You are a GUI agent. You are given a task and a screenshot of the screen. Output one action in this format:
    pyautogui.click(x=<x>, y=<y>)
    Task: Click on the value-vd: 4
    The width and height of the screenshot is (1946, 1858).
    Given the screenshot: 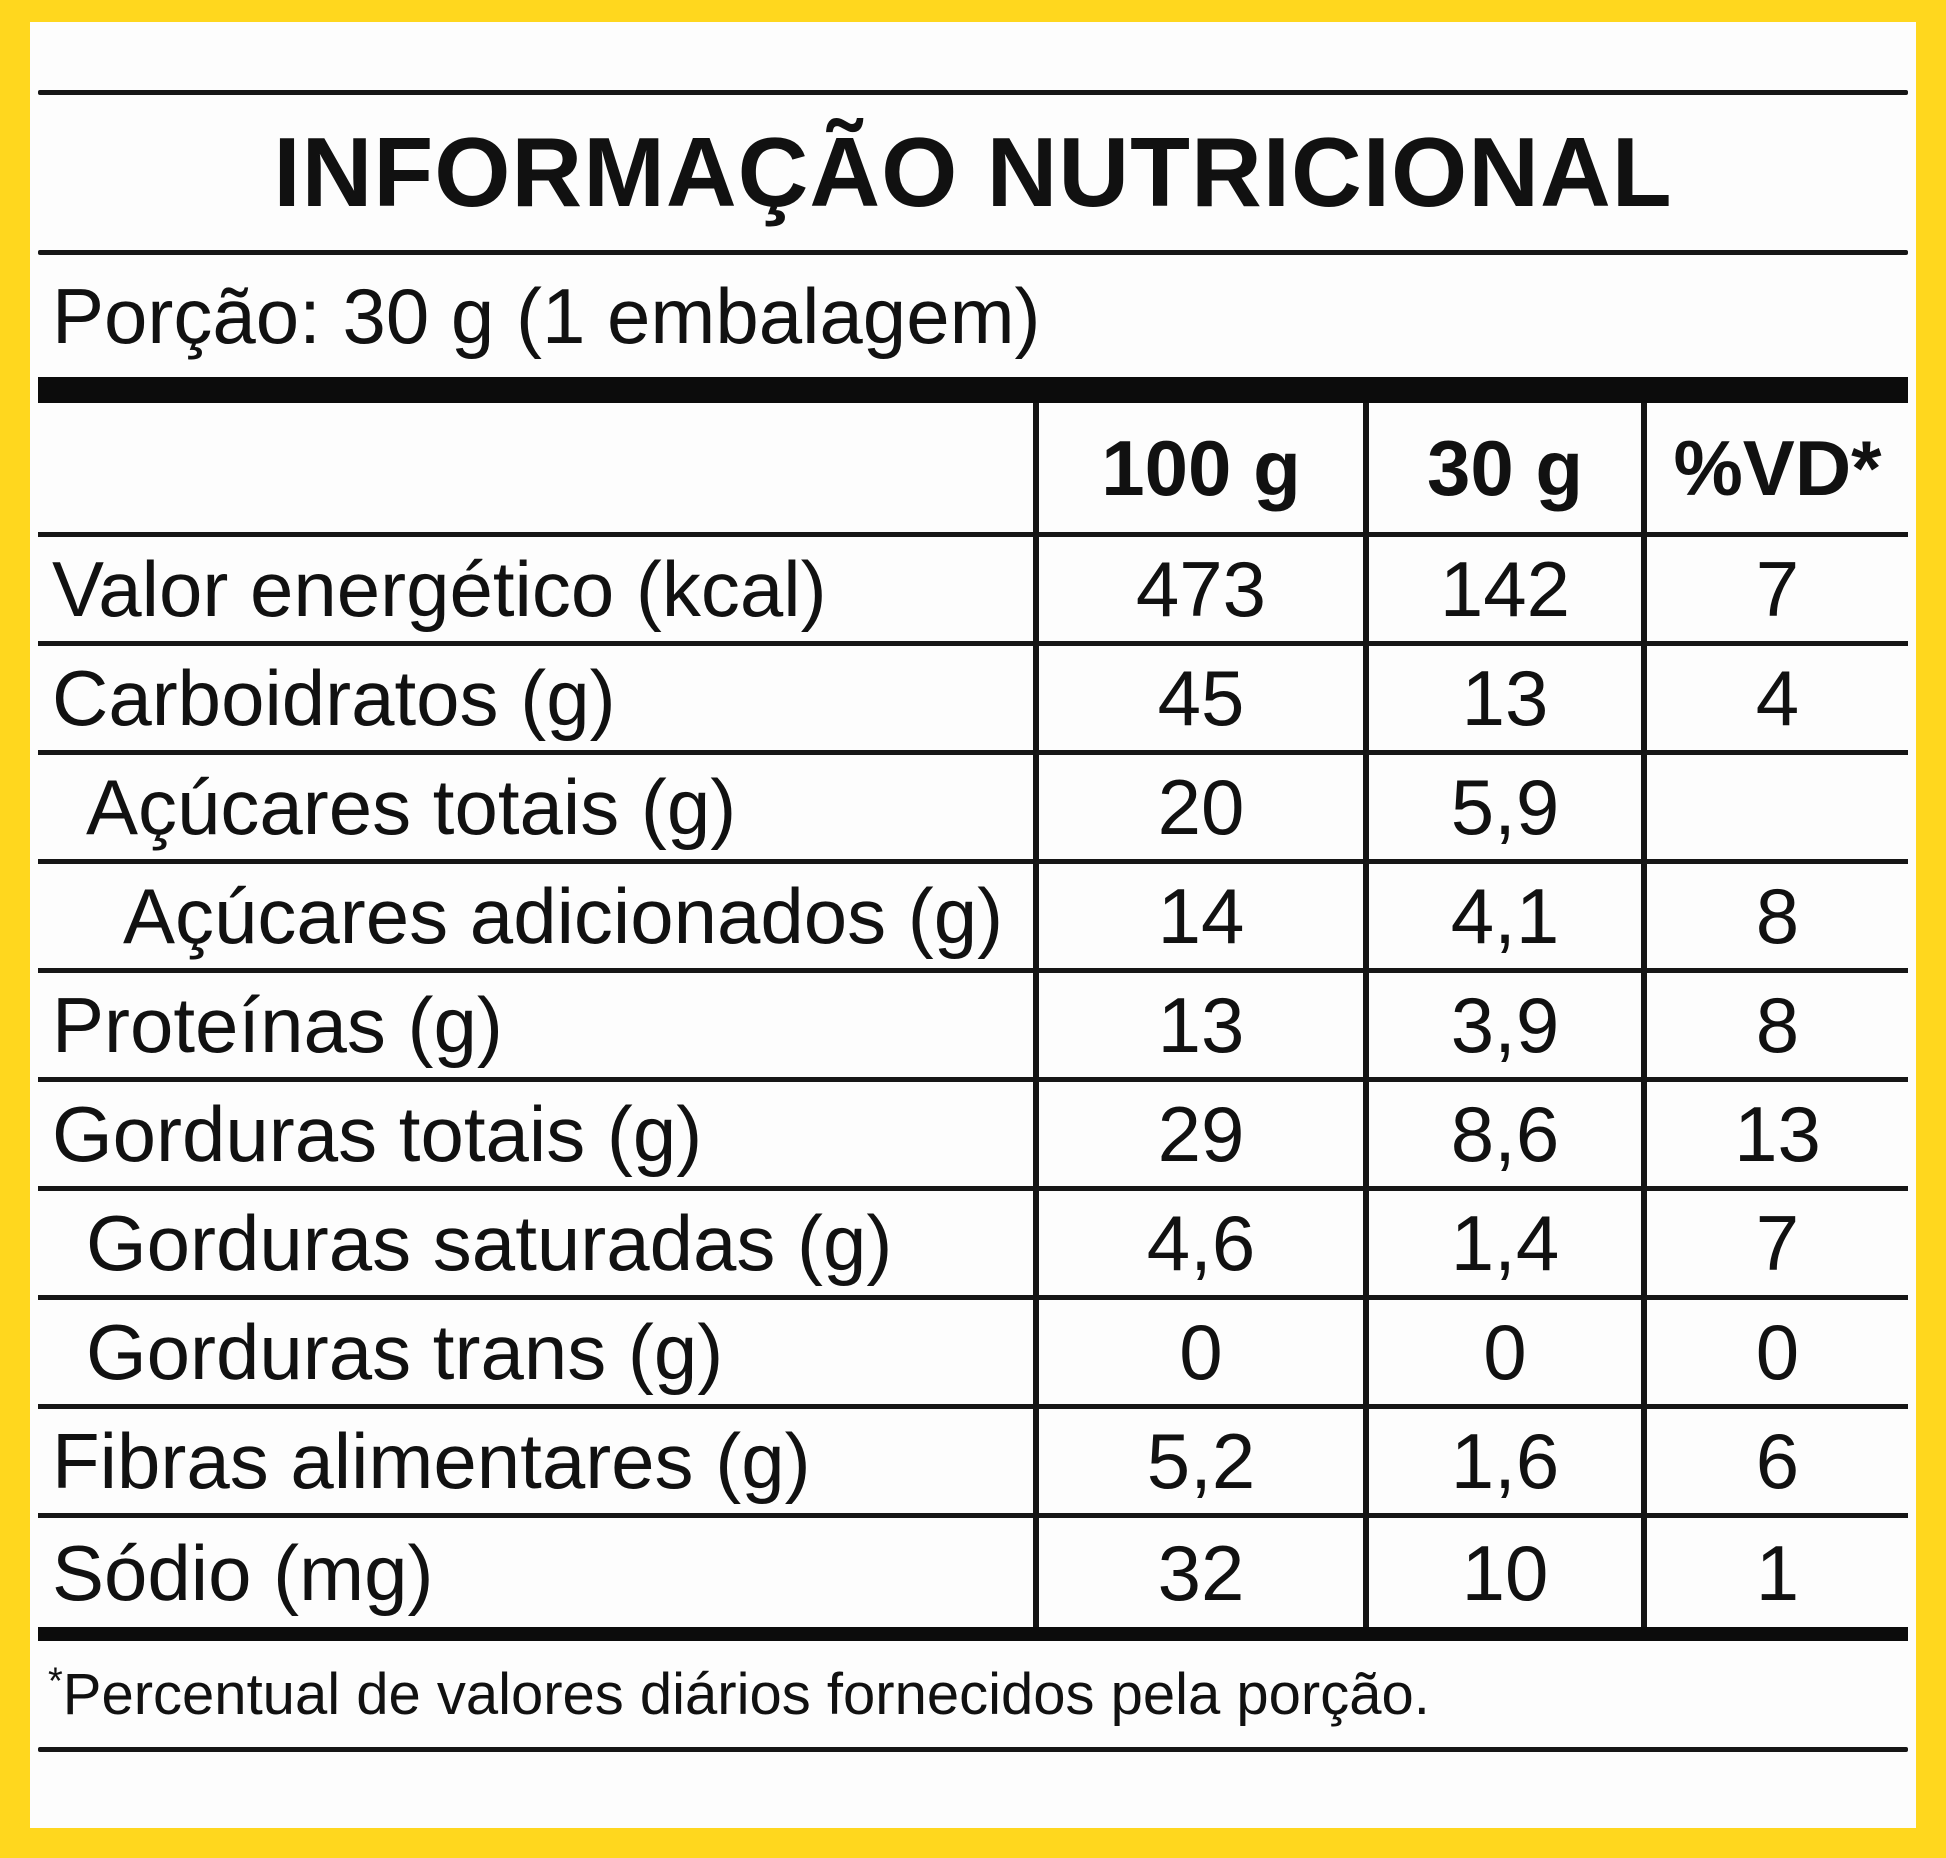 What is the action you would take?
    pyautogui.click(x=1774, y=700)
    